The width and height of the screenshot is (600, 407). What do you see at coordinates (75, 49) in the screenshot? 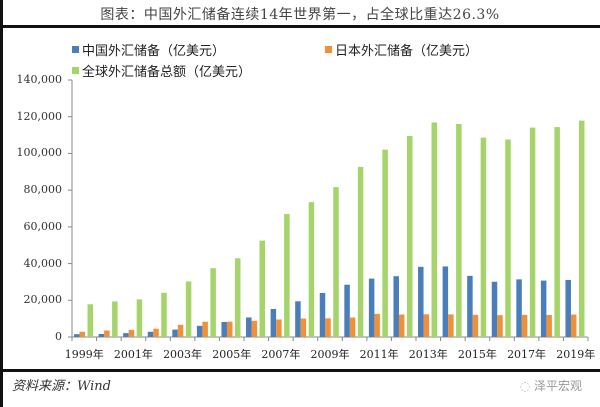
I see `legend-swatch-china` at bounding box center [75, 49].